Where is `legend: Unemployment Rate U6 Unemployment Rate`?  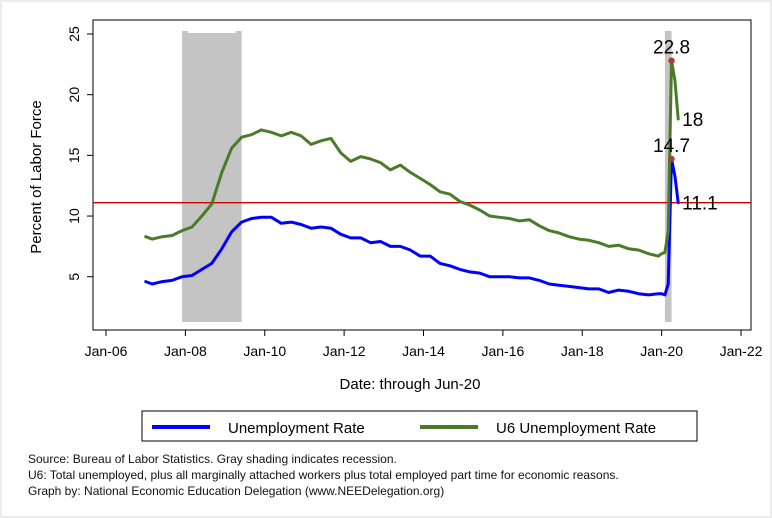 legend: Unemployment Rate U6 Unemployment Rate is located at coordinates (419, 426).